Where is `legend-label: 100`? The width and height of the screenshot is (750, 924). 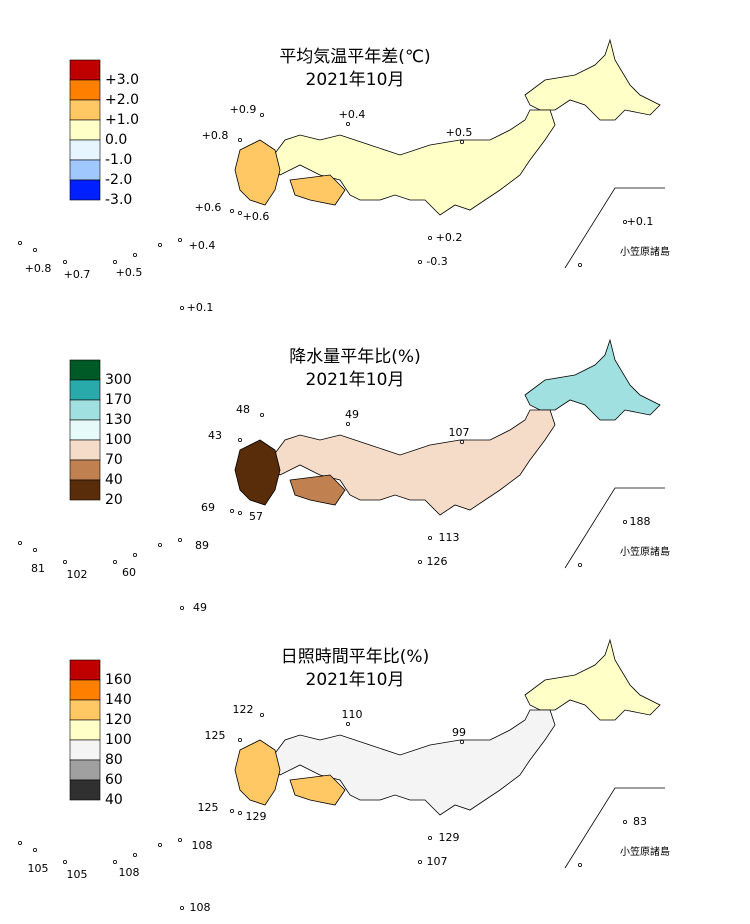 legend-label: 100 is located at coordinates (118, 440).